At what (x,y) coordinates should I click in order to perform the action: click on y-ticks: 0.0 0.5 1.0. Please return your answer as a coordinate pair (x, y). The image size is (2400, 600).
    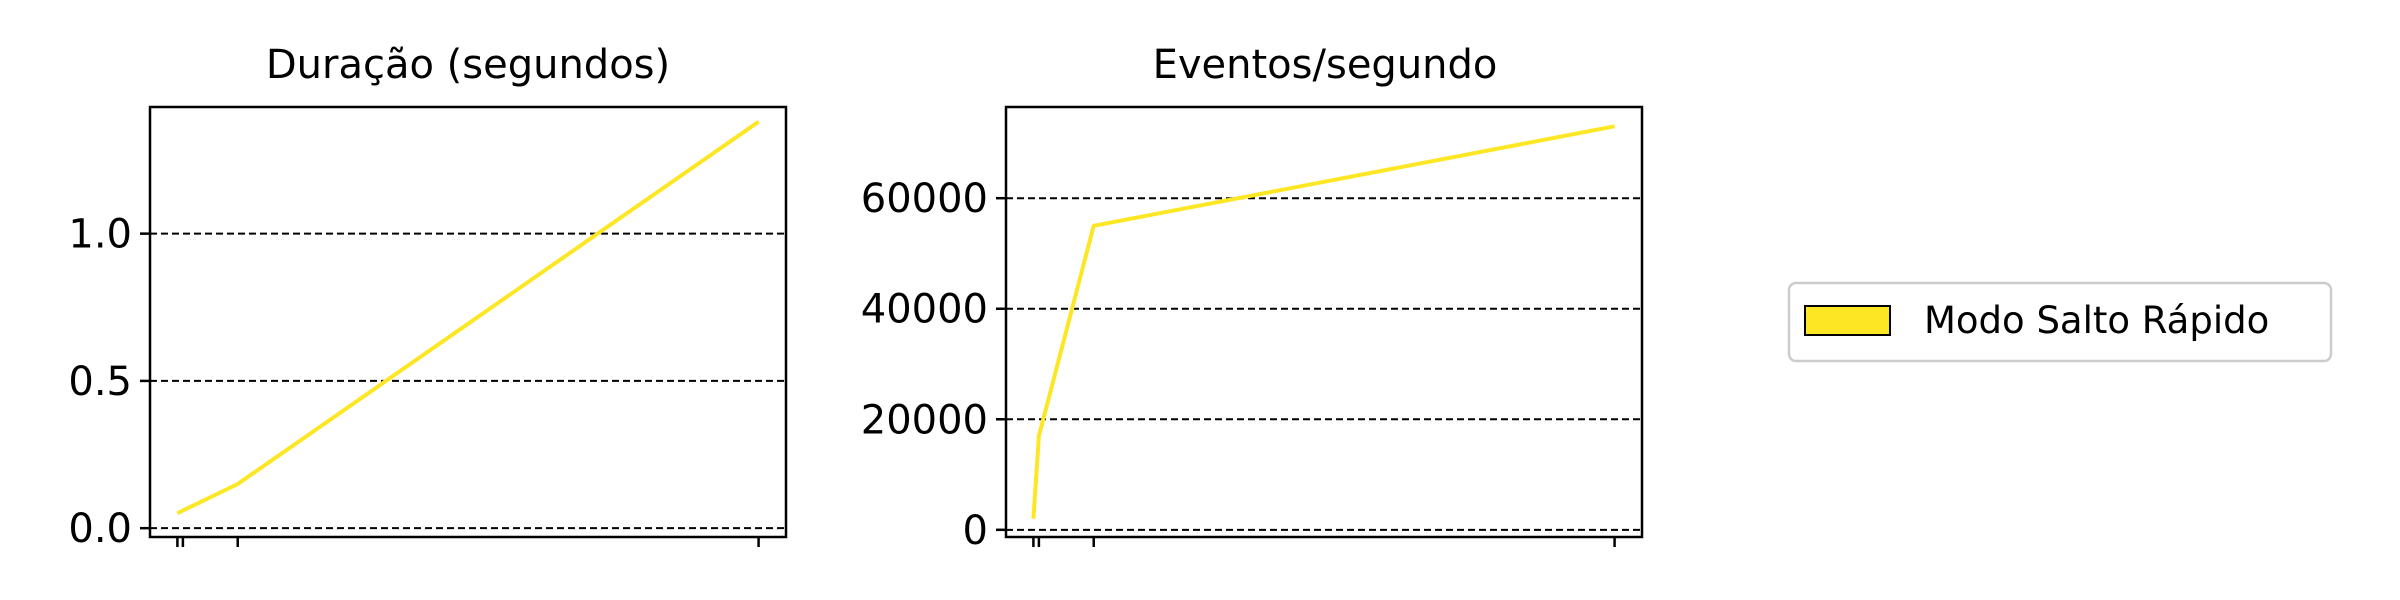
    Looking at the image, I should click on (109, 382).